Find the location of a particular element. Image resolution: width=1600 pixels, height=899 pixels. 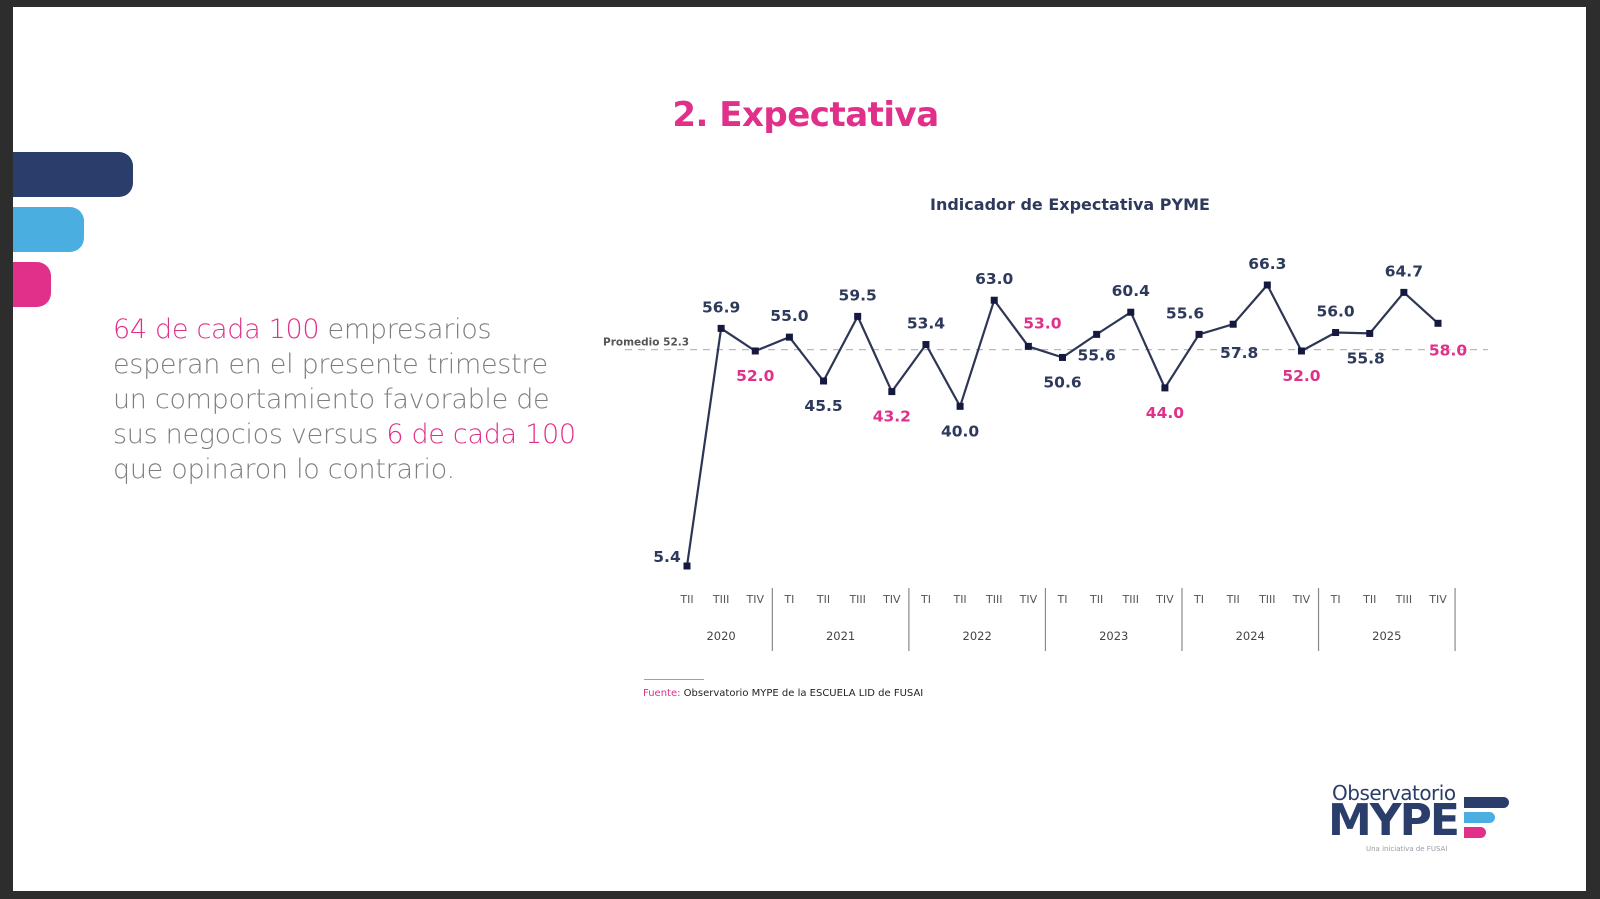

source-label: Fuente: is located at coordinates (662, 693).